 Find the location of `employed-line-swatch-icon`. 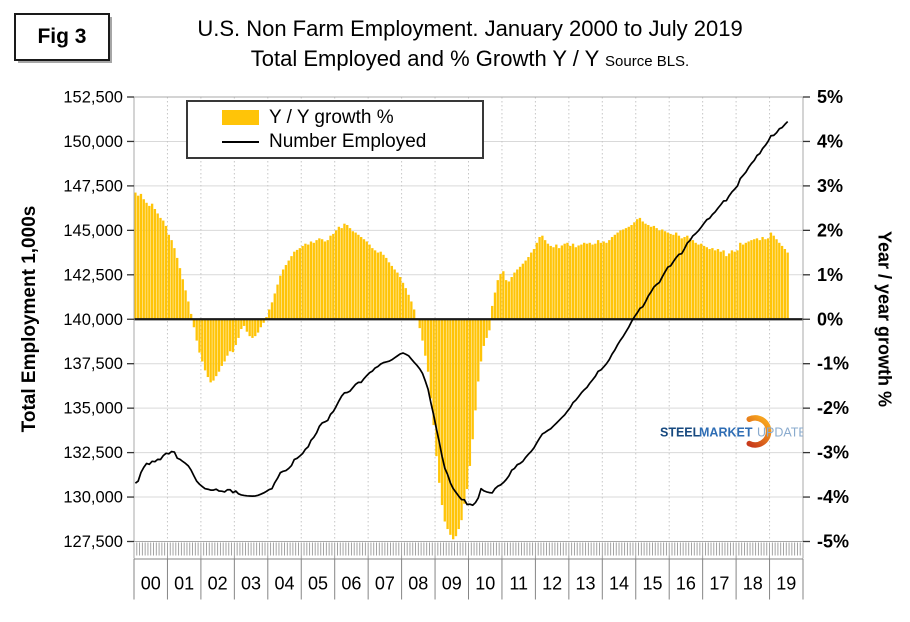

employed-line-swatch-icon is located at coordinates (240, 141).